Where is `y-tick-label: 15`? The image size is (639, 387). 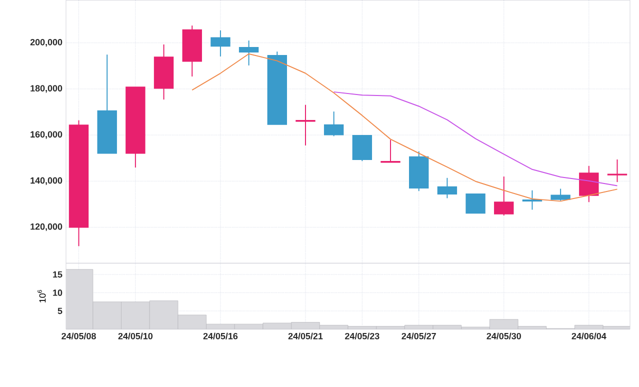
y-tick-label: 15 is located at coordinates (57, 274).